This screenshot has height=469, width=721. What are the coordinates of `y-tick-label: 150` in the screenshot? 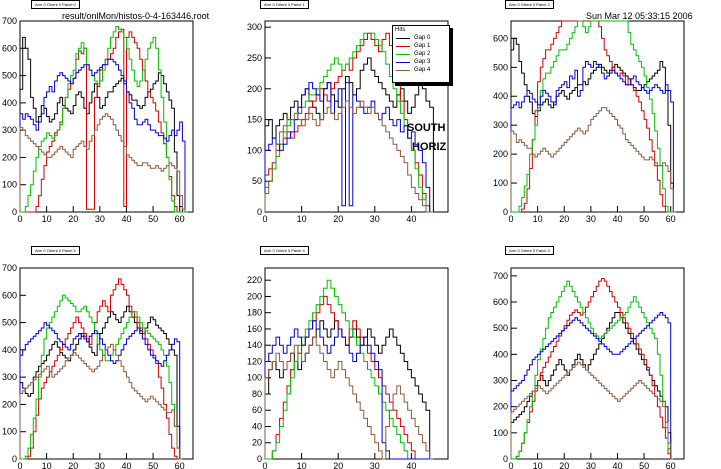 It's located at (254, 120).